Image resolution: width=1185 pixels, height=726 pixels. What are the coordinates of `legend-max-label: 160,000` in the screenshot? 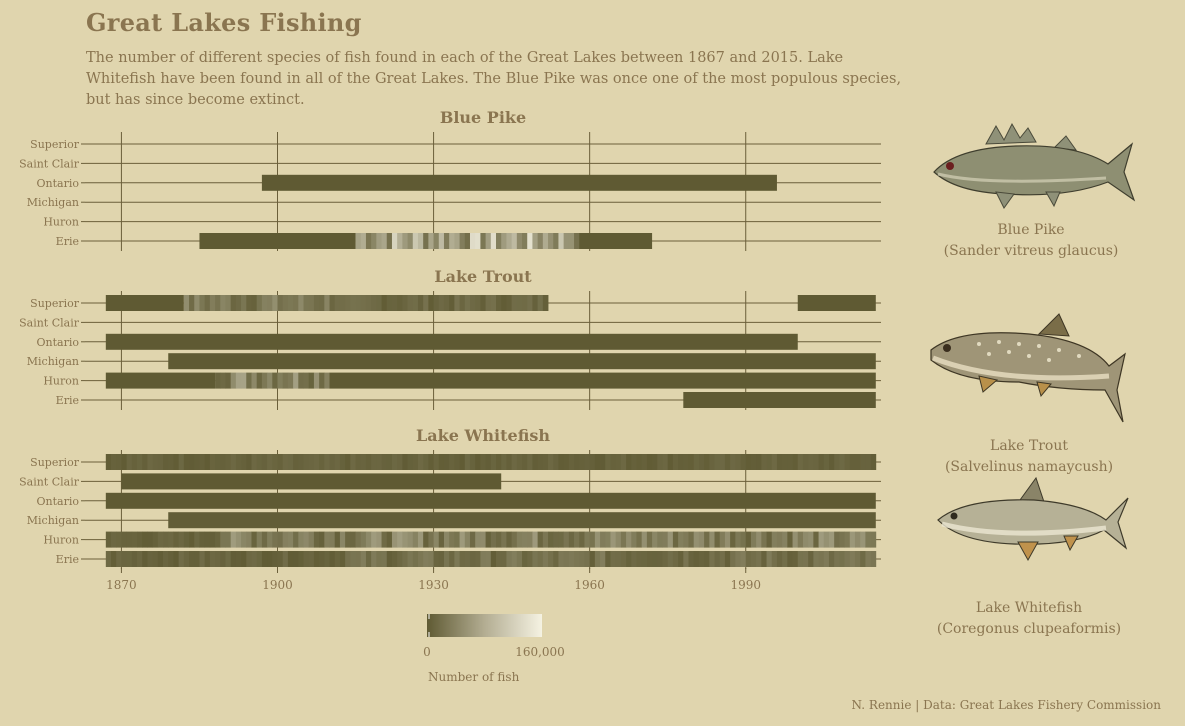 It's located at (540, 652).